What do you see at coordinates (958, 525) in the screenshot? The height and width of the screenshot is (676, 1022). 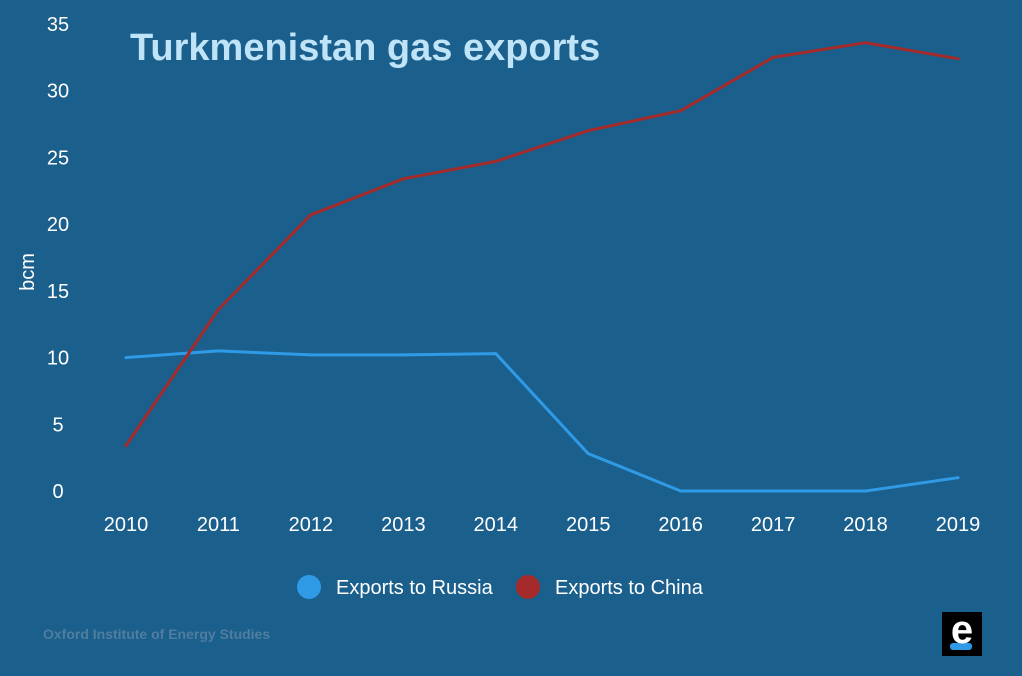 I see `x-tick-label: 2019` at bounding box center [958, 525].